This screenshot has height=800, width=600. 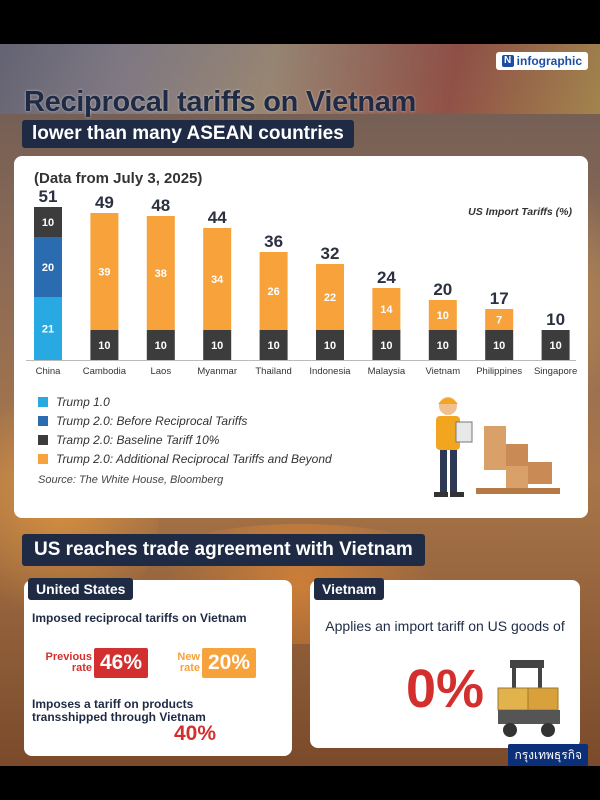 I want to click on segment-value-label: 26, so click(x=273, y=292).